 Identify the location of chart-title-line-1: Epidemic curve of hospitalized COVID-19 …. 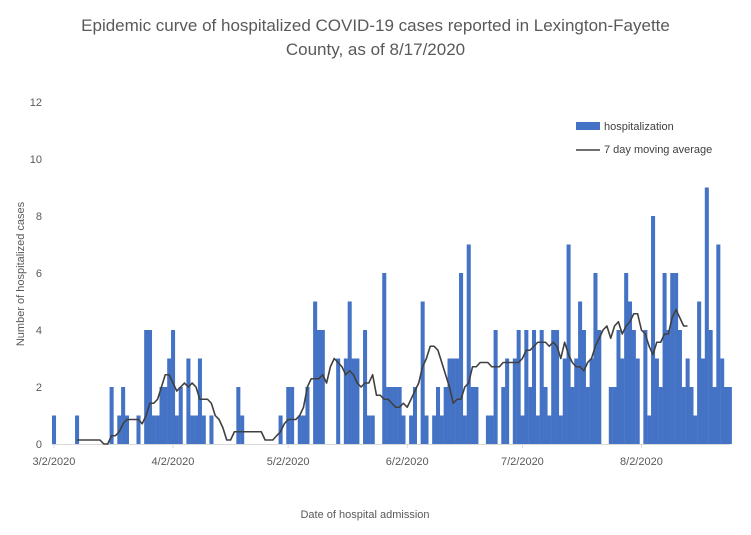
(375, 25).